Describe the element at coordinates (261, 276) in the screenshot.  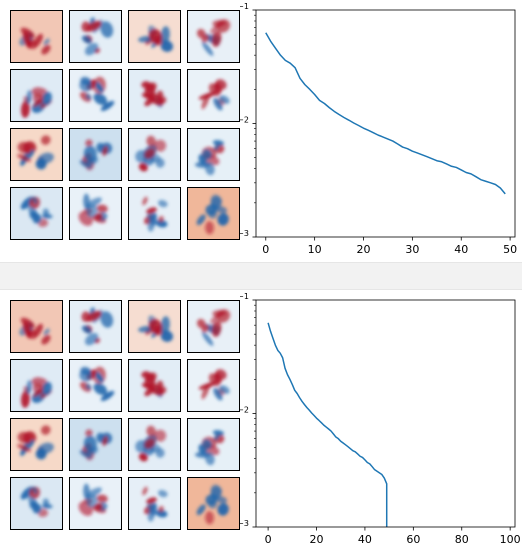
I see `output-separator` at that location.